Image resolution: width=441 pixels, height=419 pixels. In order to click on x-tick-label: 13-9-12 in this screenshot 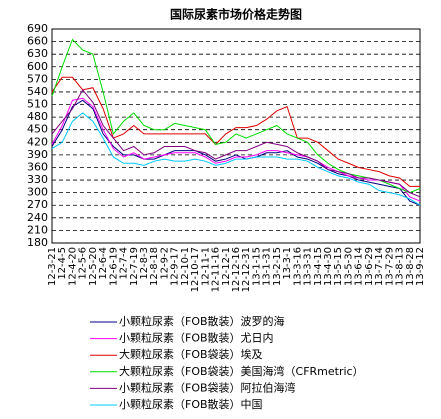, I will do `click(420, 266)`.